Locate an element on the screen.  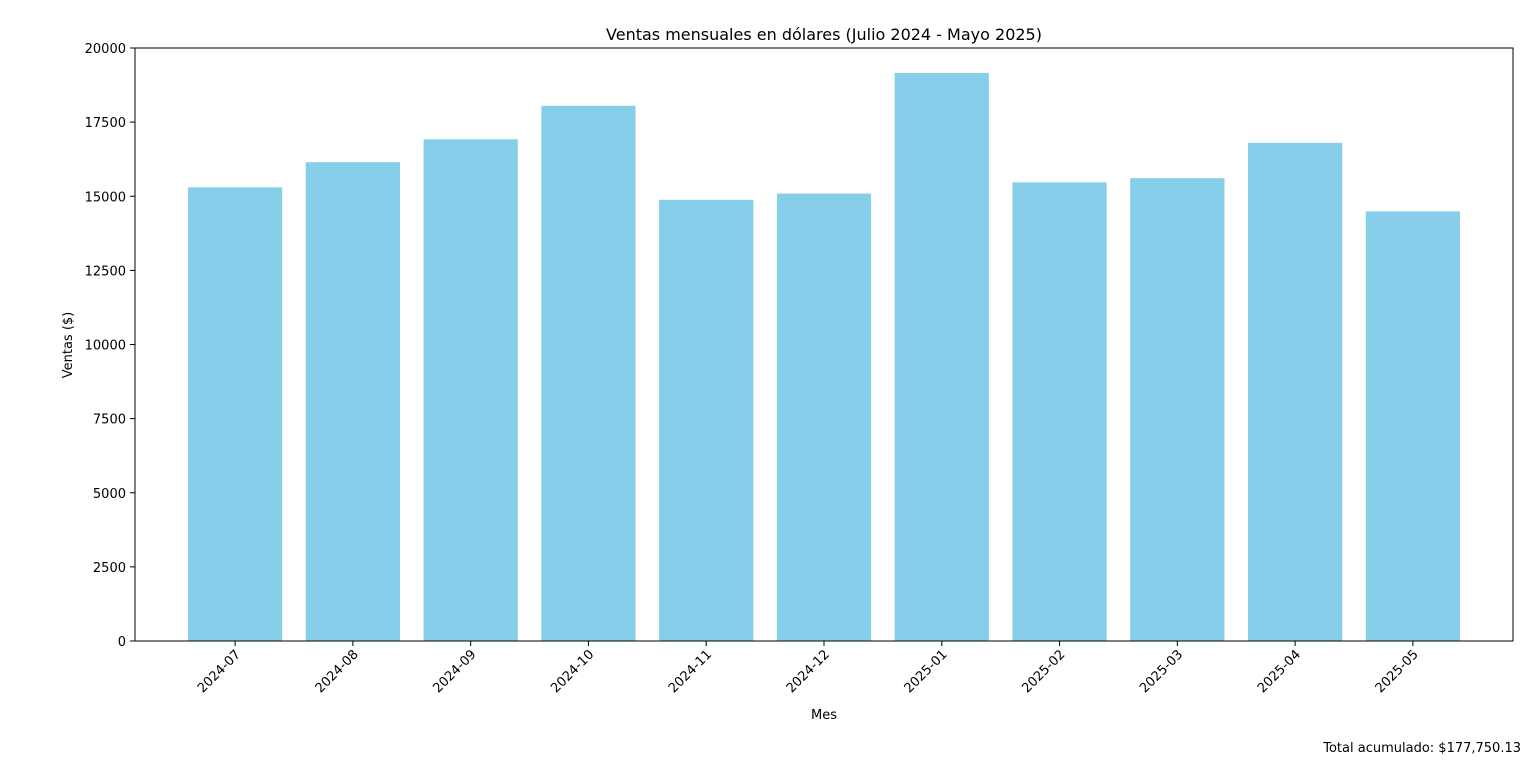
y-axis-label: Ventas ($) is located at coordinates (68, 345).